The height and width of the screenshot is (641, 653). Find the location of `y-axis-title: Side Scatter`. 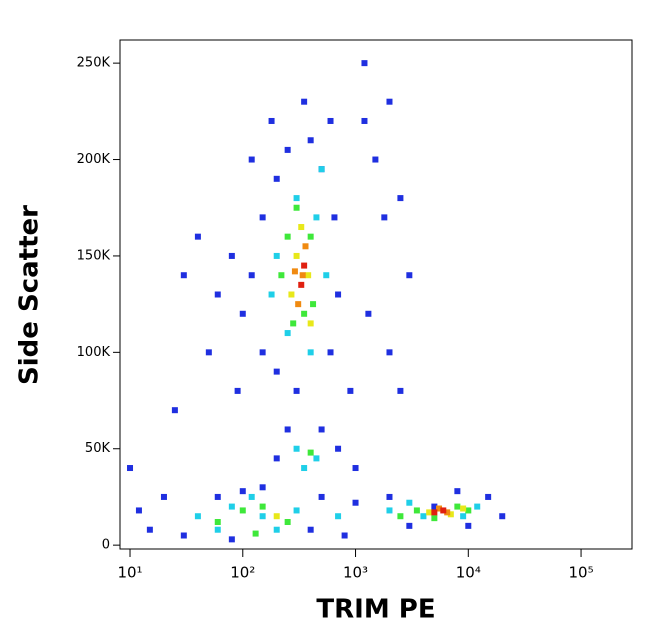

y-axis-title: Side Scatter is located at coordinates (30, 295).